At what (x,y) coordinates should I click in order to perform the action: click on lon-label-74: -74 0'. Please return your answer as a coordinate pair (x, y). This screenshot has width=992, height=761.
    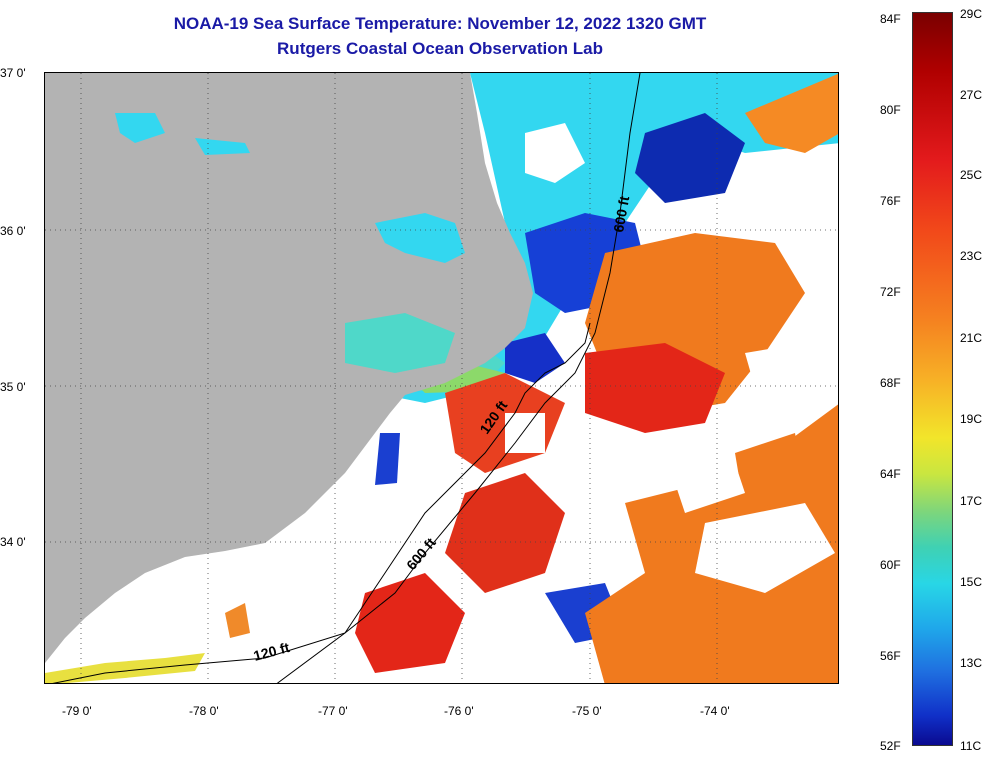
    Looking at the image, I should click on (715, 711).